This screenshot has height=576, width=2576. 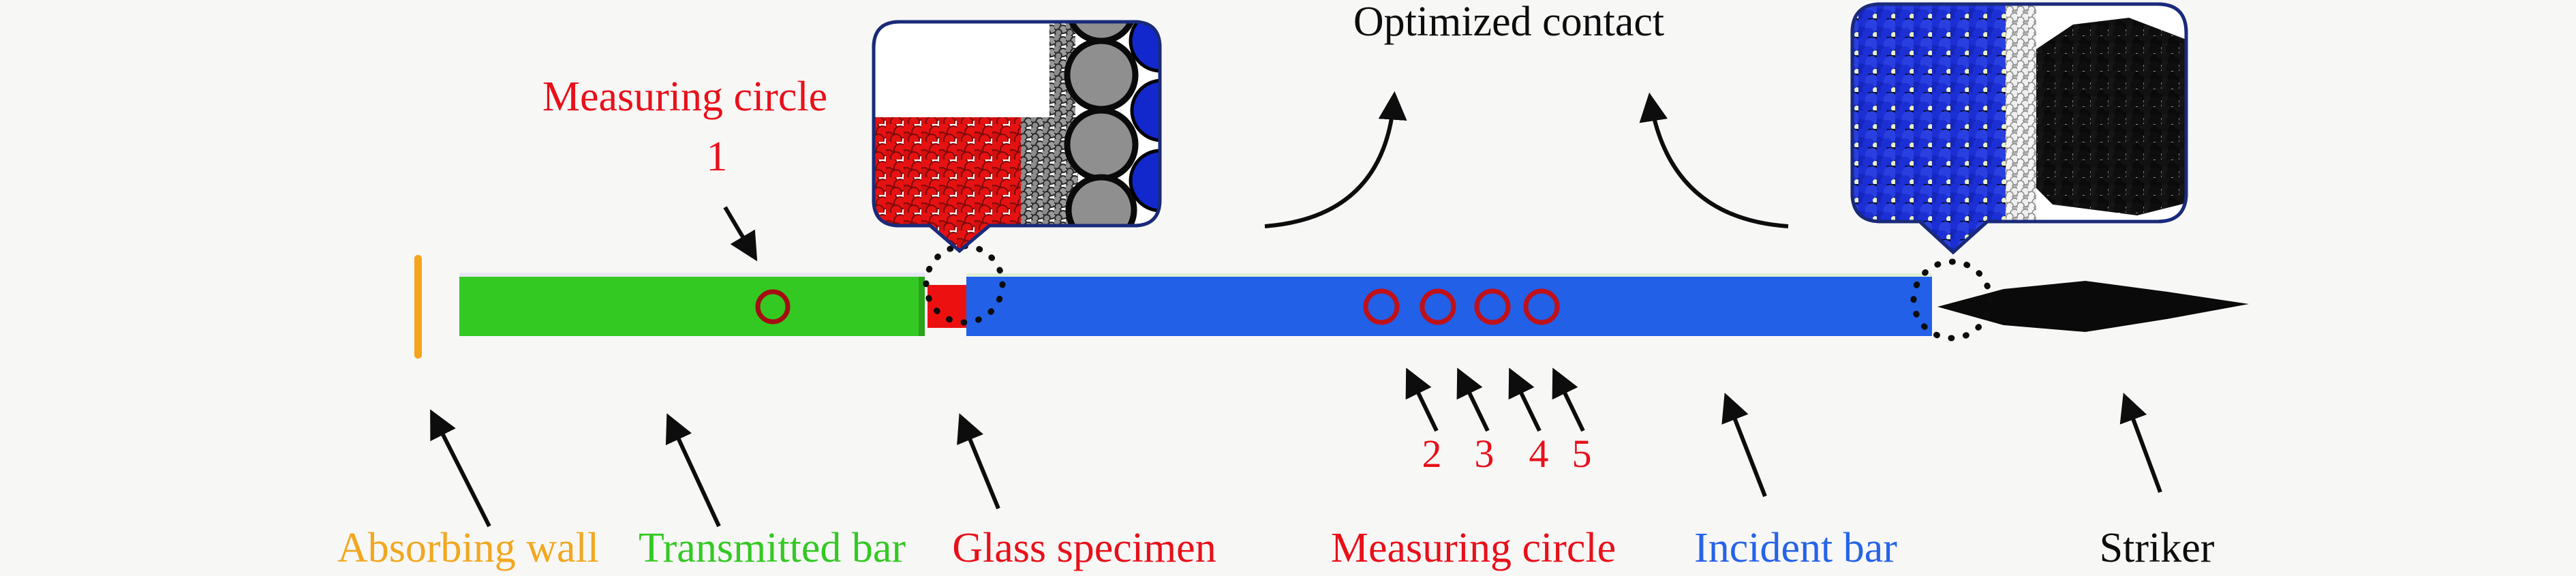 I want to click on transmitted-bar-top-highlight, so click(x=692, y=275).